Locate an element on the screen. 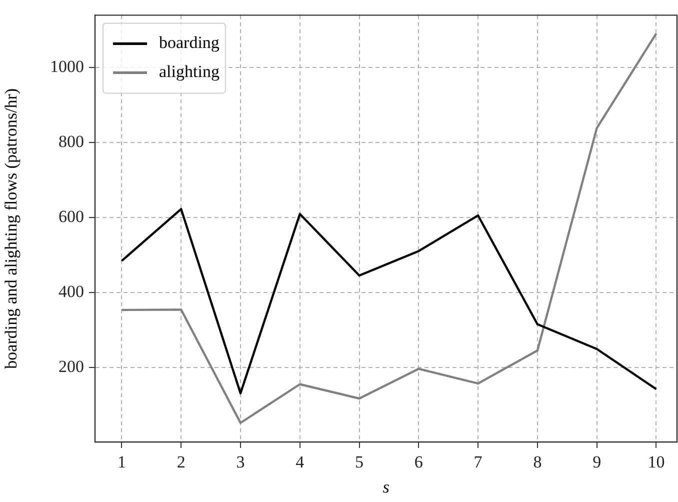 The image size is (678, 502). legend-label: boarding is located at coordinates (189, 42).